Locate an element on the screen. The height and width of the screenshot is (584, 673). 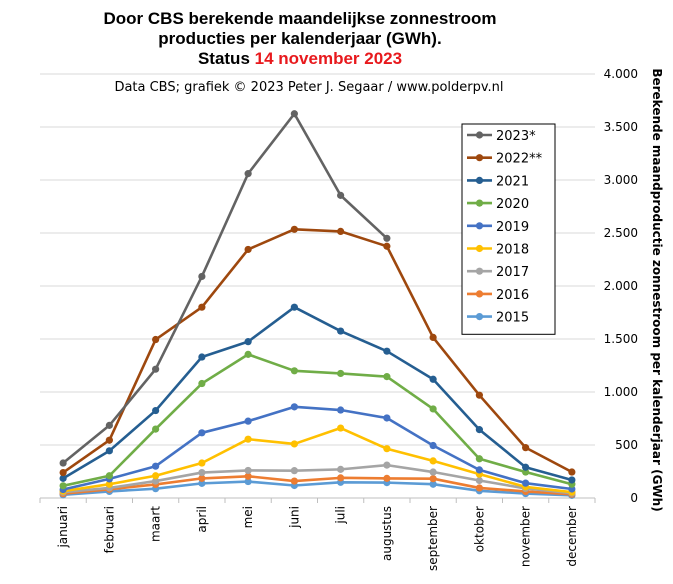
chart-title-line-2: producties per kalenderjaar (GWh). is located at coordinates (300, 38).